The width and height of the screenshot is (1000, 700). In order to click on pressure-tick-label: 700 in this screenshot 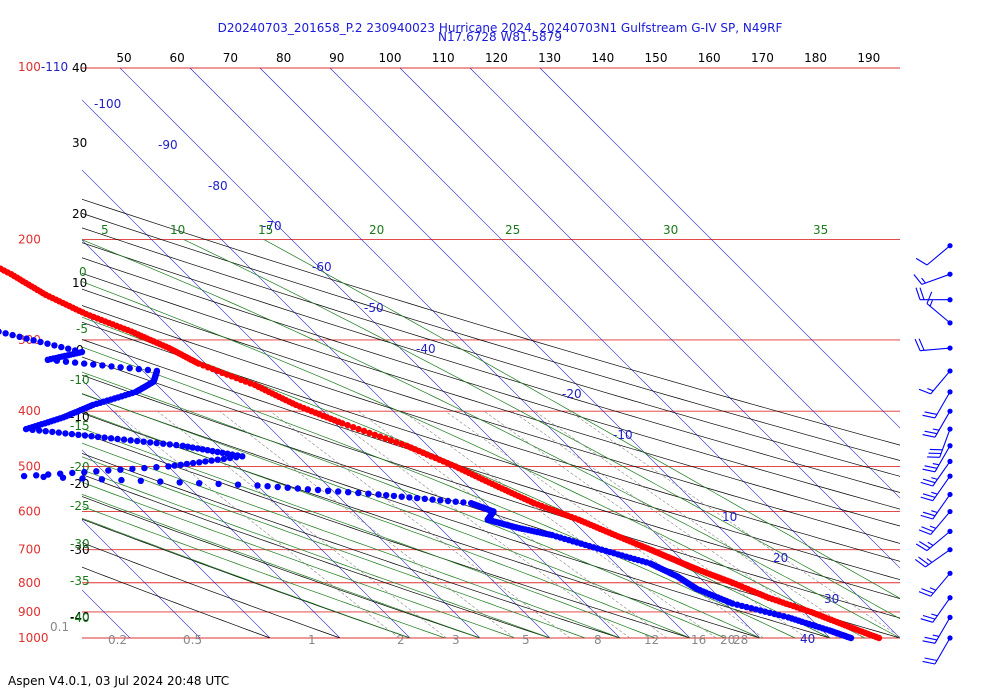, I will do `click(29, 550)`.